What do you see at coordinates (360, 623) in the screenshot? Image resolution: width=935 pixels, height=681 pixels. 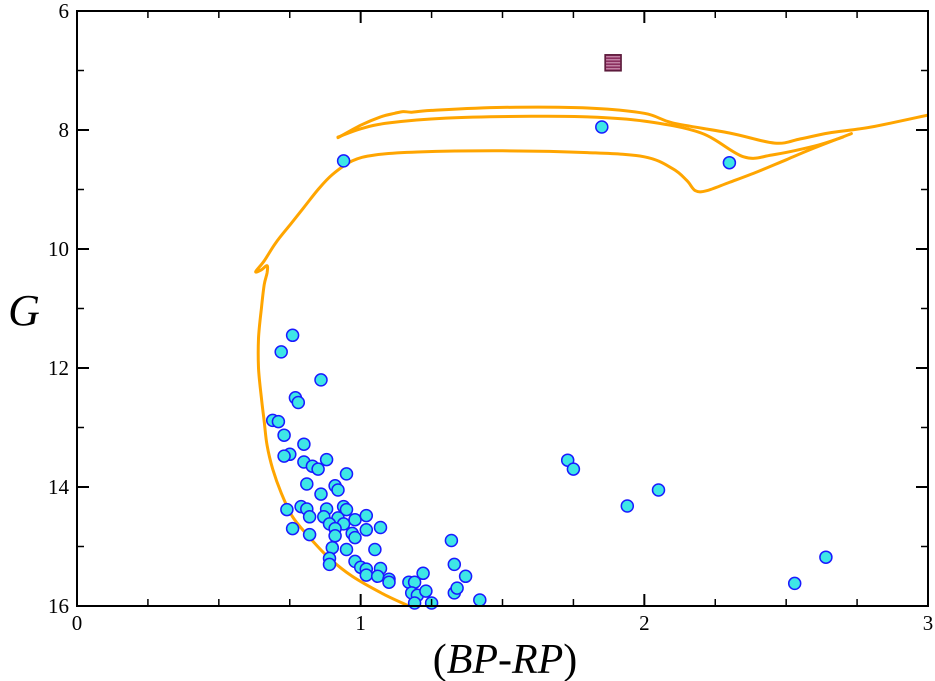 I see `x-tick-label: 1` at bounding box center [360, 623].